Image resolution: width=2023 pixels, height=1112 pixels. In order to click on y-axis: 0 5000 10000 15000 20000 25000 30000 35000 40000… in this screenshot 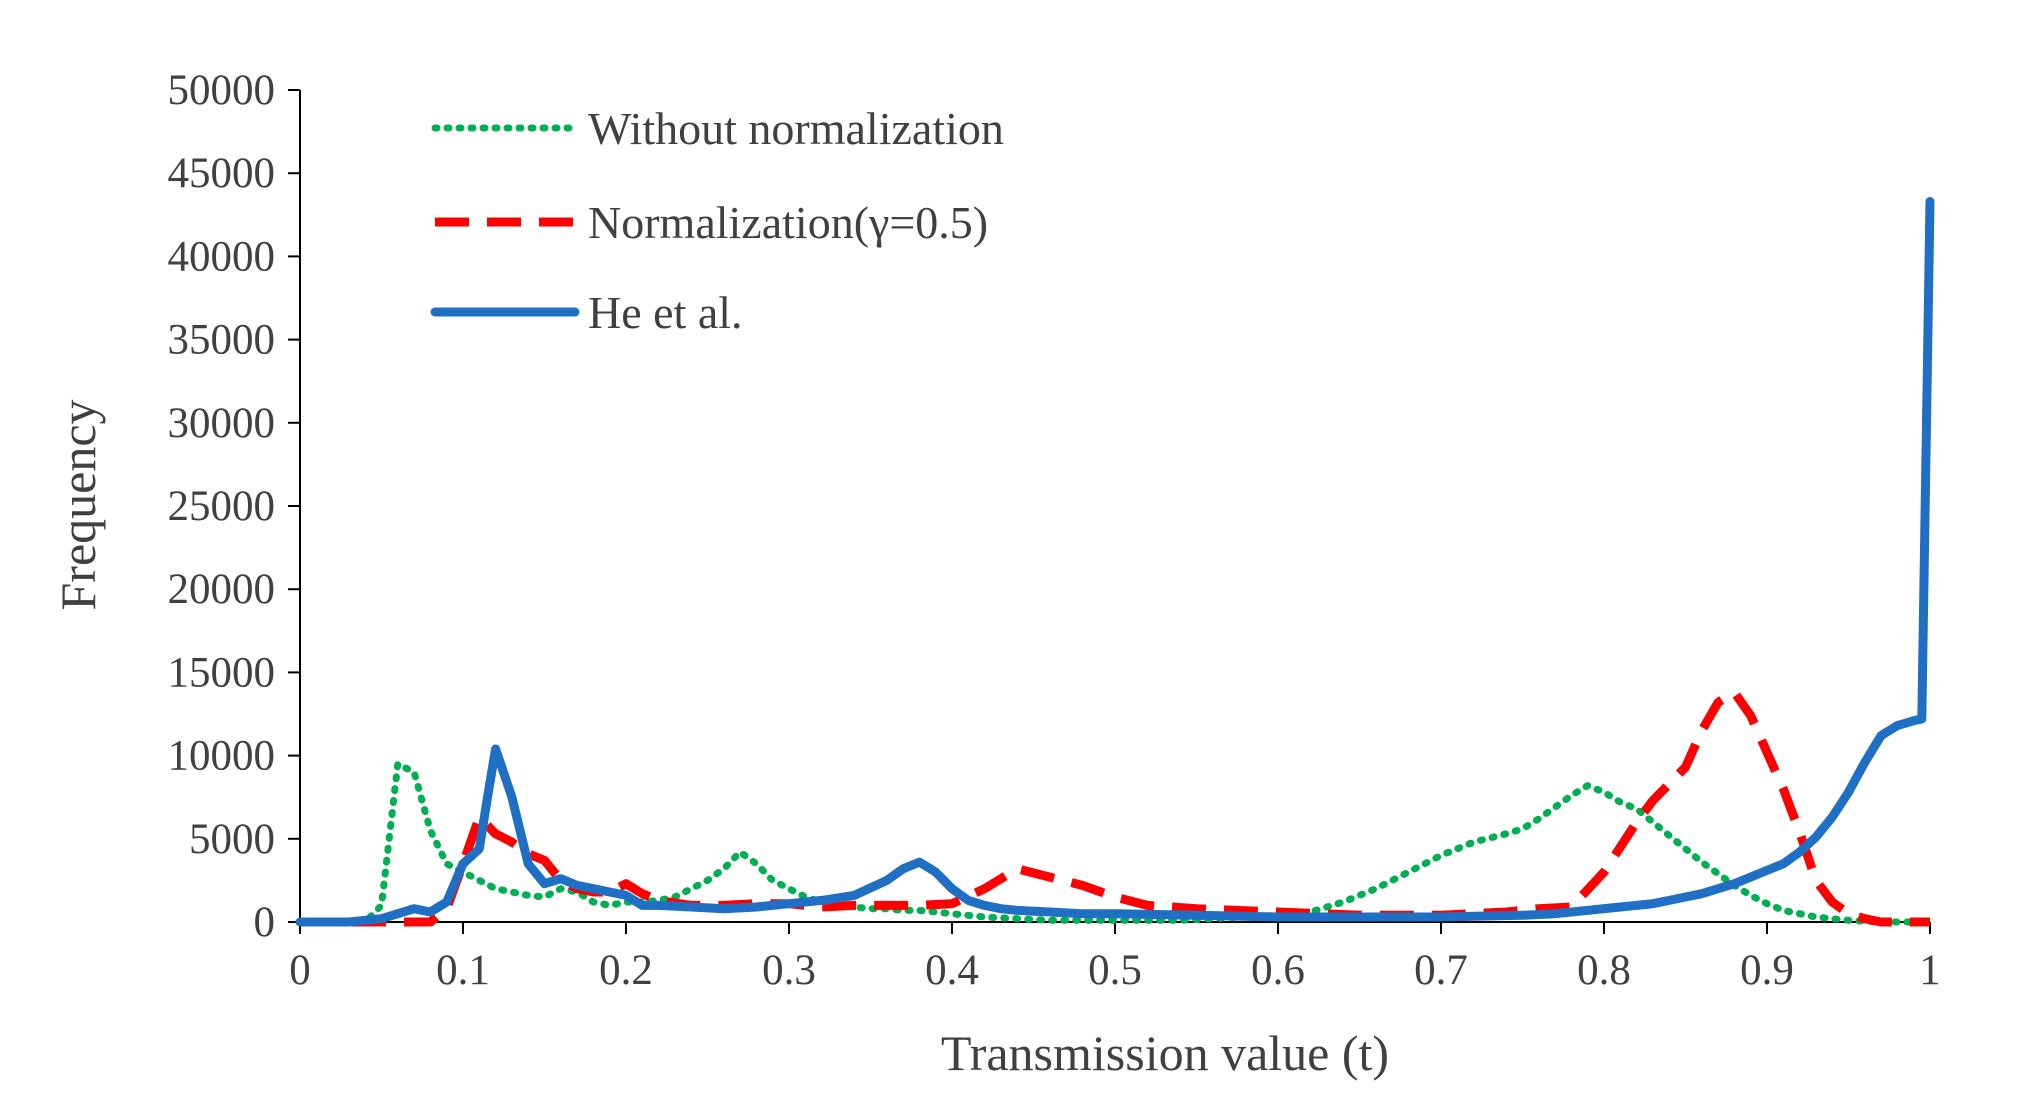, I will do `click(234, 506)`.